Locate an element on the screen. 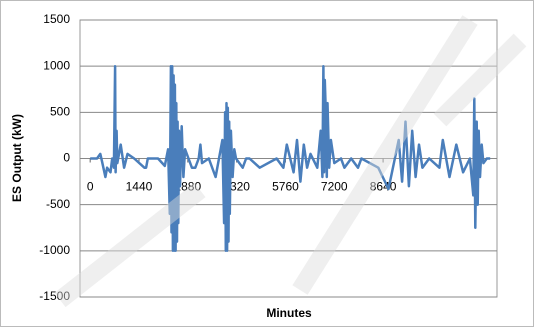 This screenshot has height=327, width=534. y-tick-label: -1500 is located at coordinates (54, 296).